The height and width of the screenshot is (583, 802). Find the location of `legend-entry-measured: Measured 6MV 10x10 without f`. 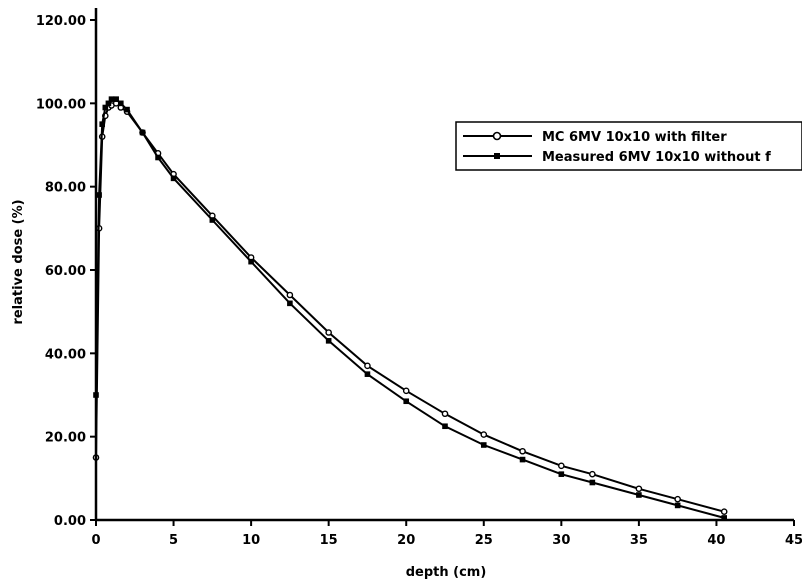

legend-entry-measured: Measured 6MV 10x10 without f is located at coordinates (617, 157).